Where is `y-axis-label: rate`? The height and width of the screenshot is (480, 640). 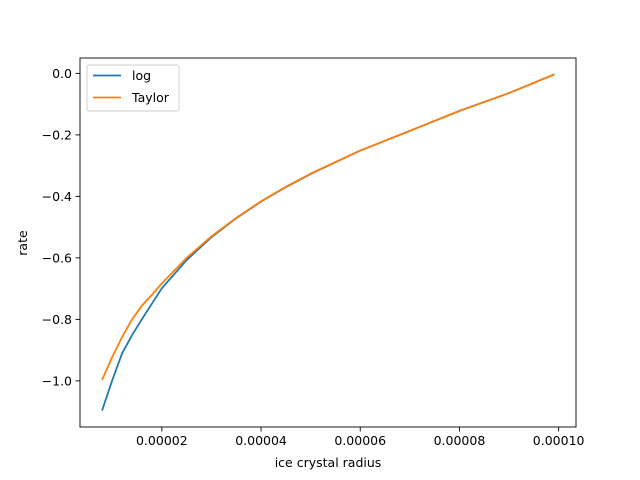 y-axis-label: rate is located at coordinates (22, 243).